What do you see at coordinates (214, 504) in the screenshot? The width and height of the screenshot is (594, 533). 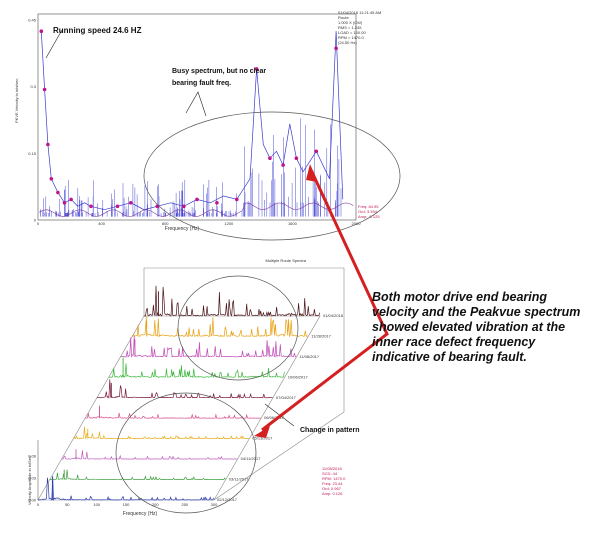 I see `waterfall-xtick-label: 300` at bounding box center [214, 504].